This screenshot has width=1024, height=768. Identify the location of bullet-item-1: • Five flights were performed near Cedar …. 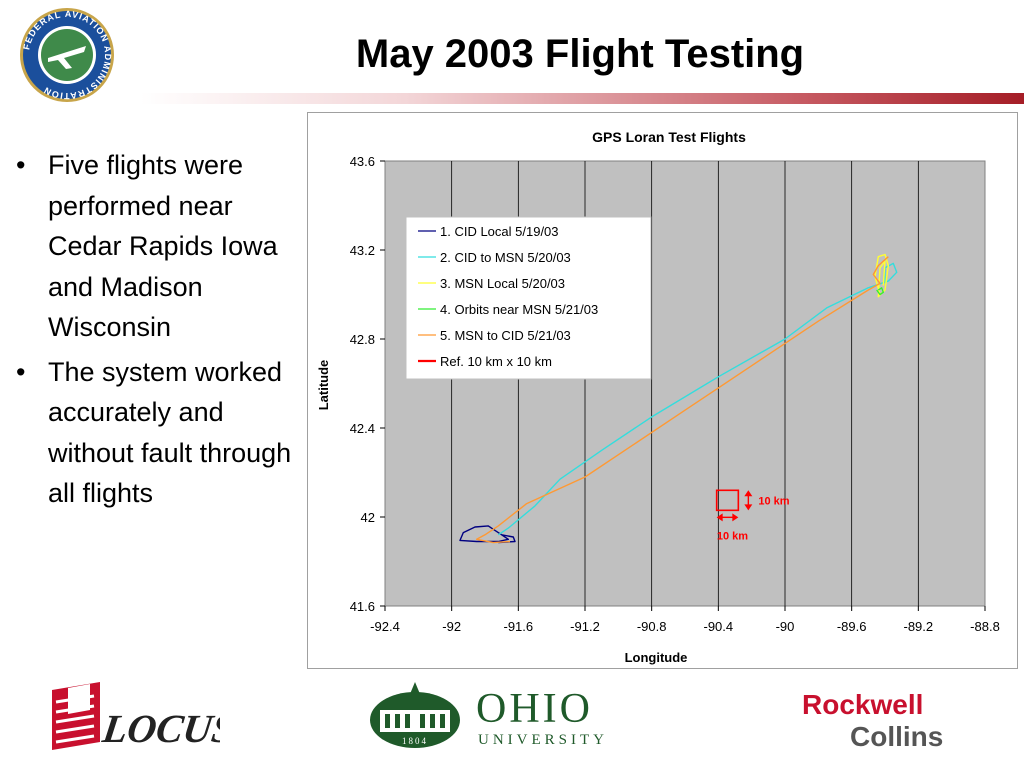
(155, 246).